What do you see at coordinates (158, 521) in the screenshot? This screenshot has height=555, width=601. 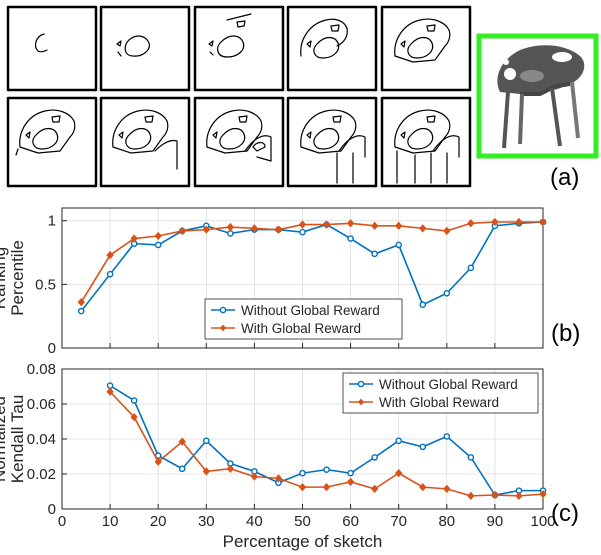 I see `x-tick-label: 20` at bounding box center [158, 521].